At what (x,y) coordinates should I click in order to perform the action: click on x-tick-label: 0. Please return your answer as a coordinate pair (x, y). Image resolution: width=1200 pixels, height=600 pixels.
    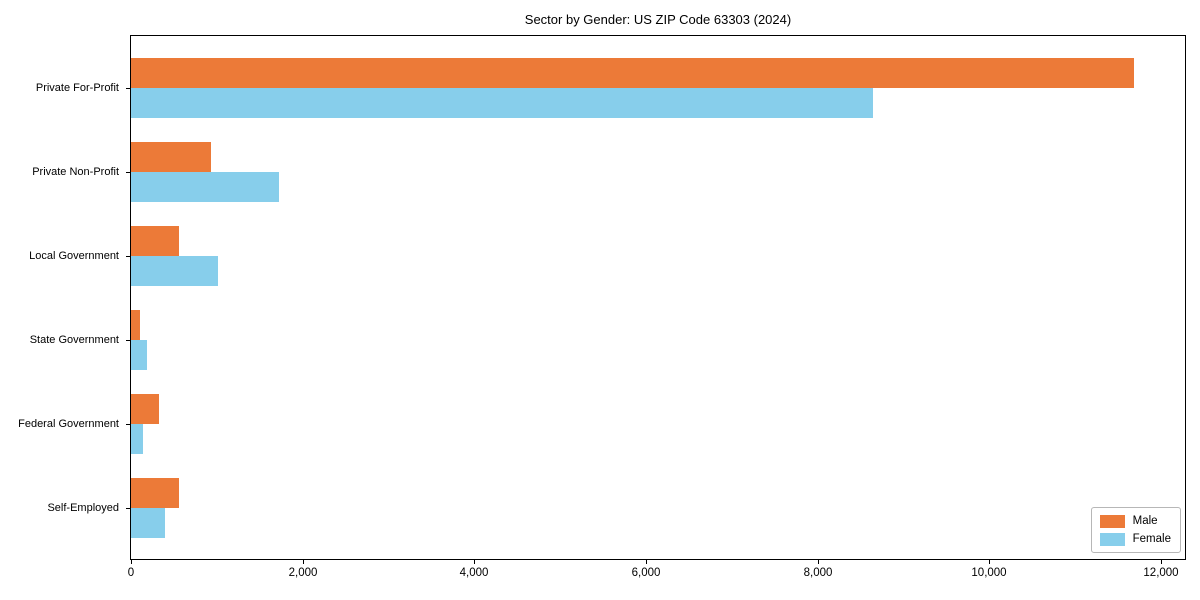
    Looking at the image, I should click on (131, 573).